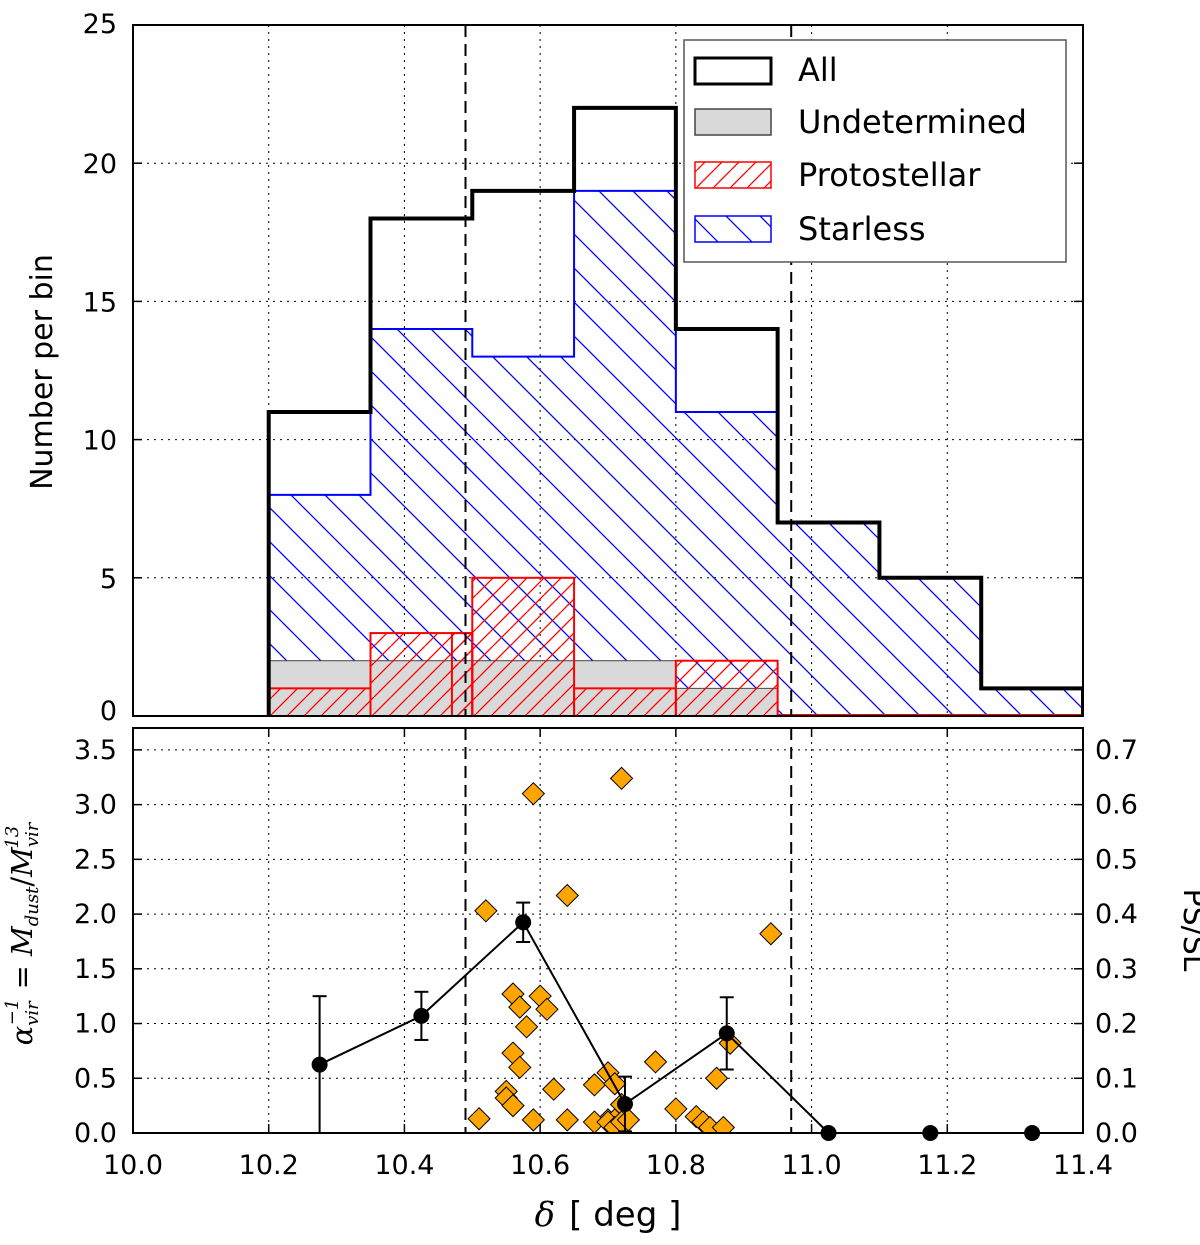  I want to click on top-ytick-label: 0, so click(108, 711).